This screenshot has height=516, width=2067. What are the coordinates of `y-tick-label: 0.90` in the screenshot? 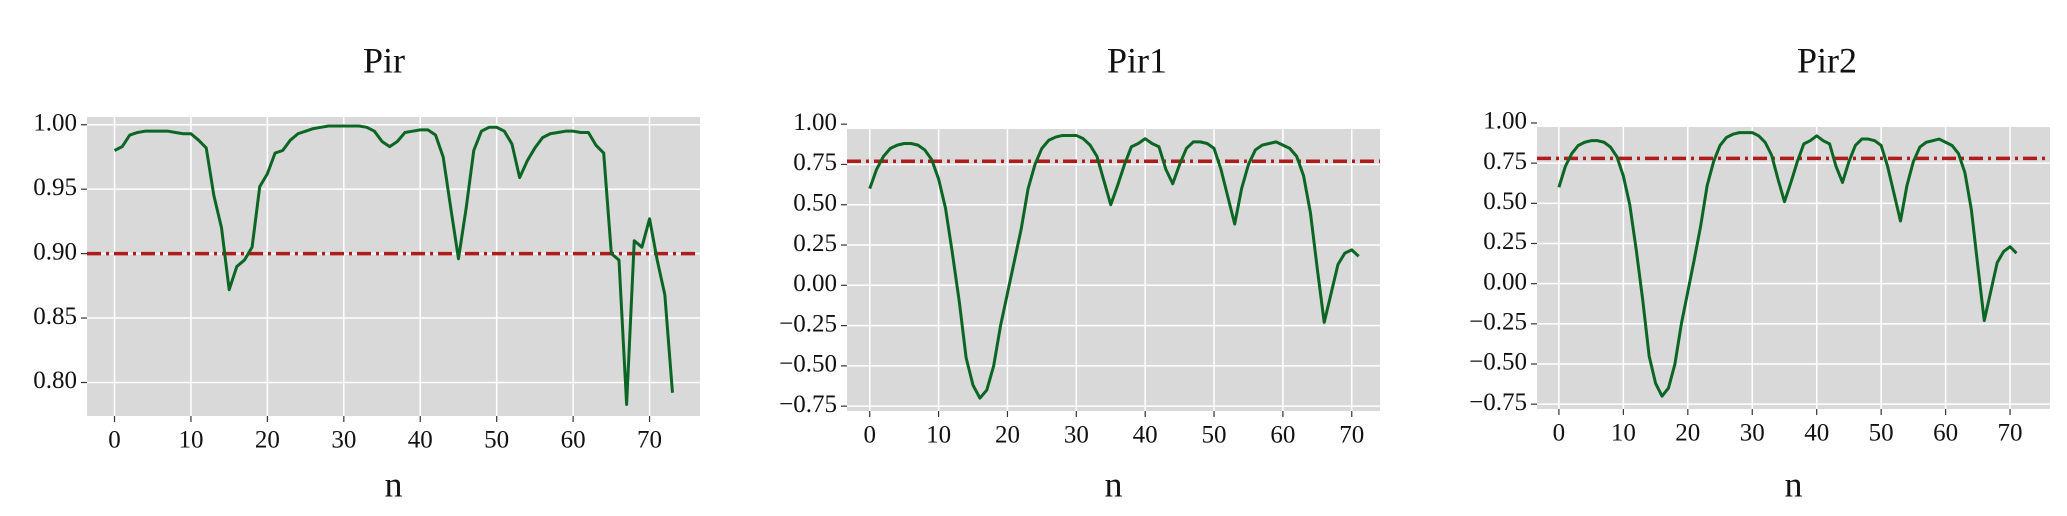 It's located at (55, 251).